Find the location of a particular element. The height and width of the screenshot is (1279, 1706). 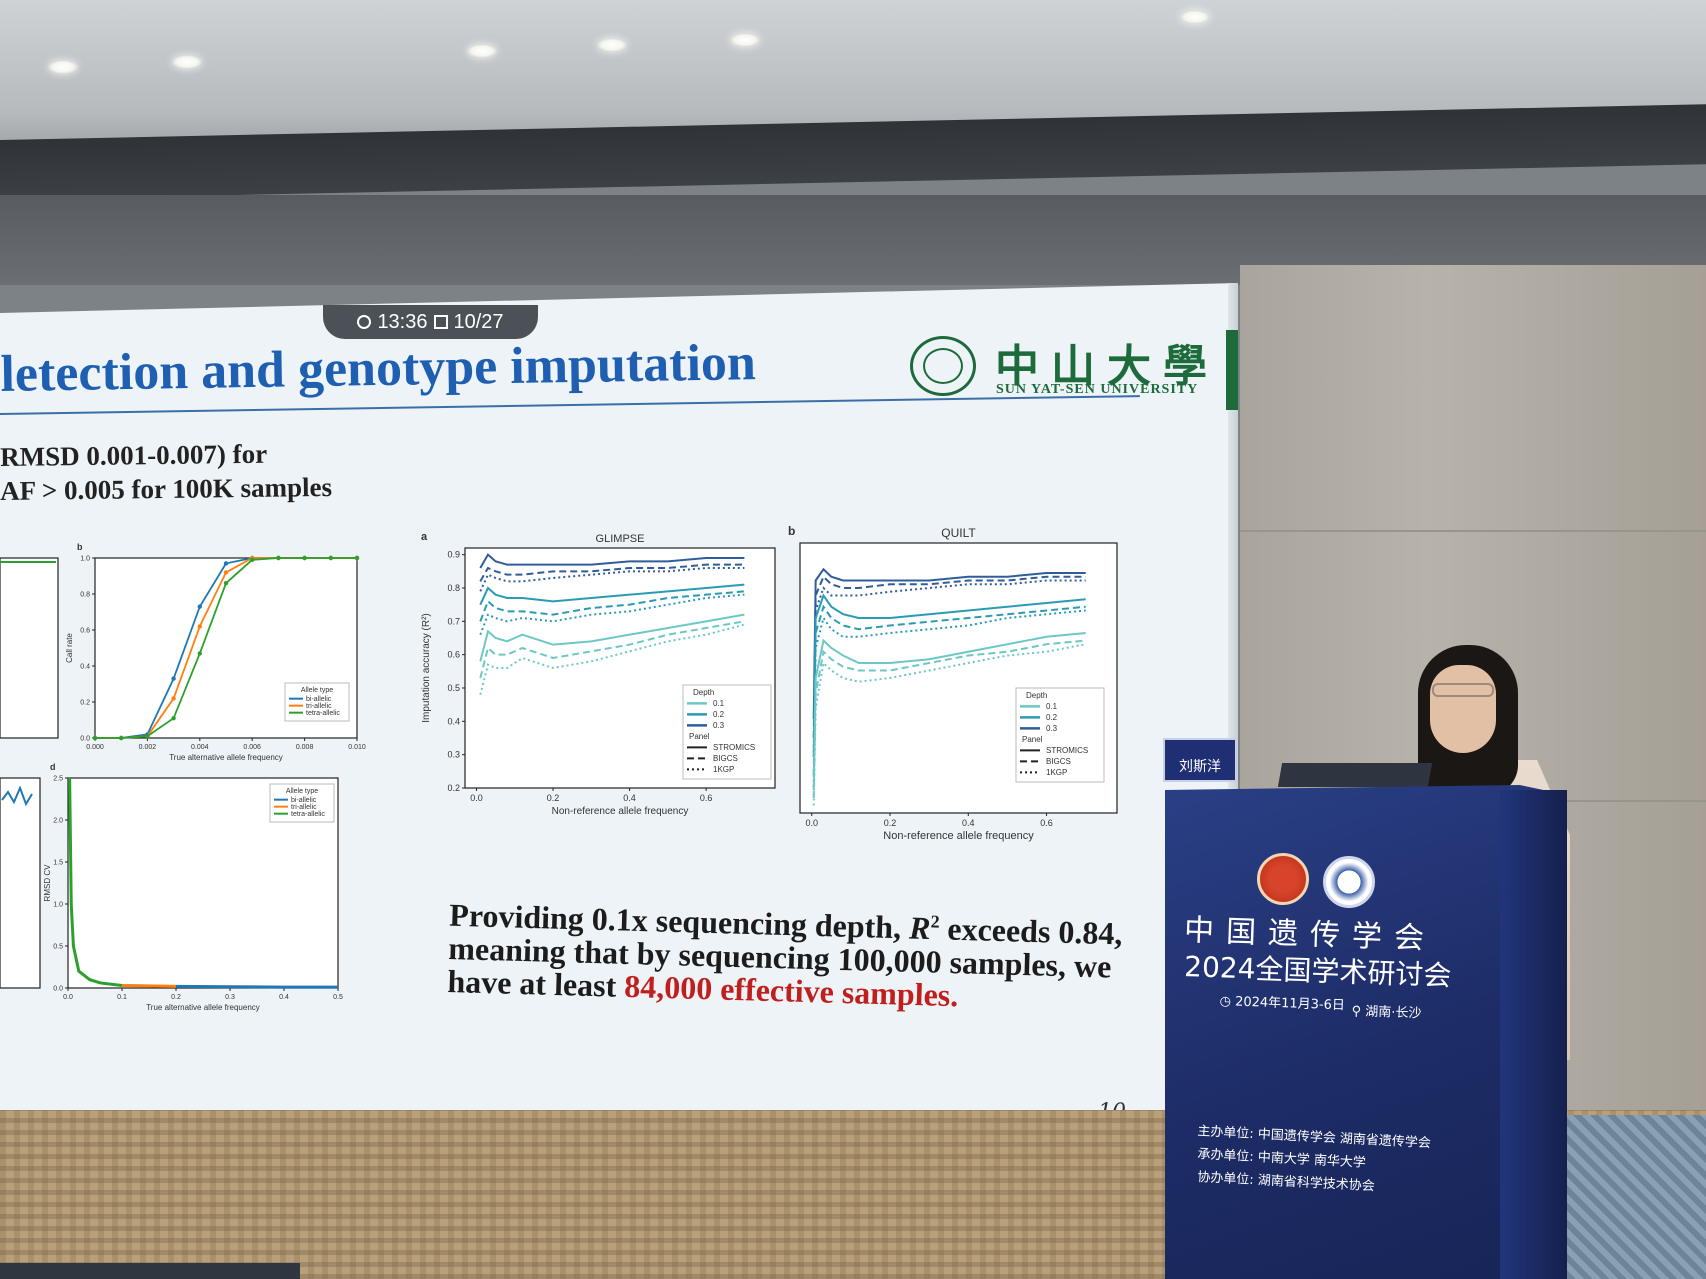

x-tick-label: 0.006 is located at coordinates (252, 747).